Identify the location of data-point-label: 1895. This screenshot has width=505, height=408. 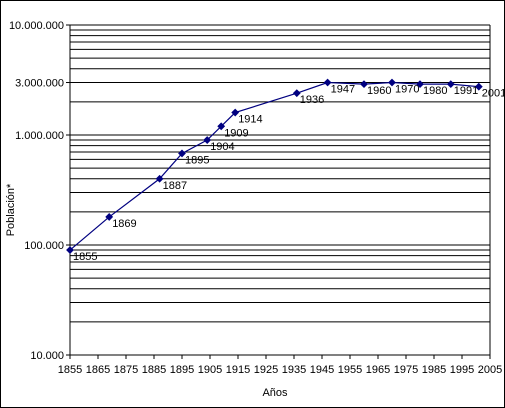
(197, 160).